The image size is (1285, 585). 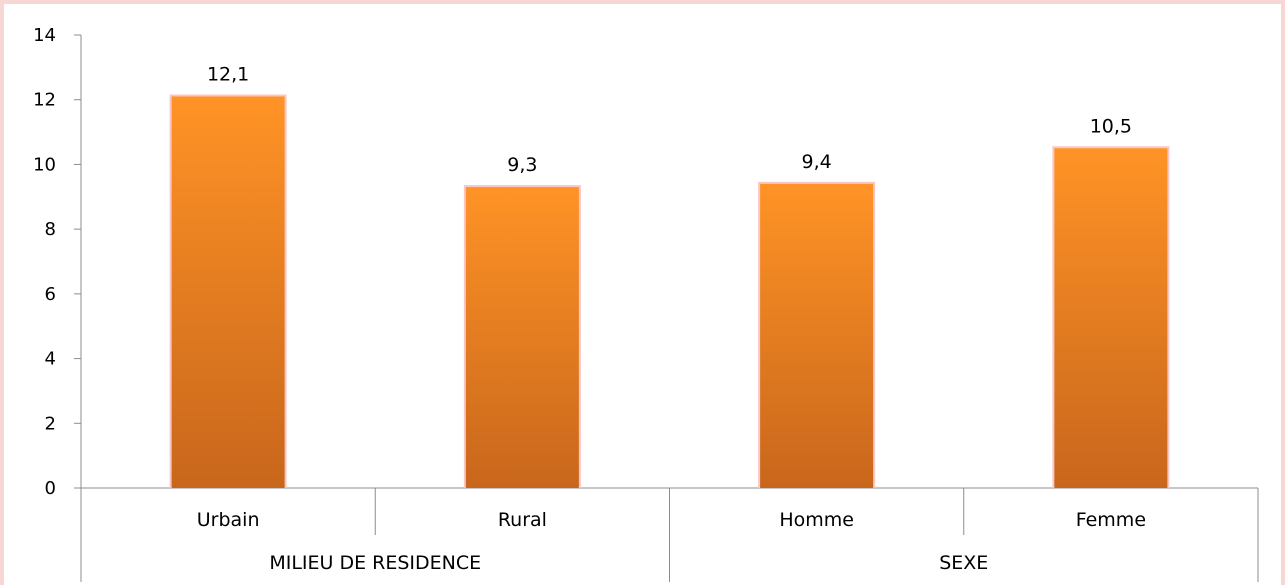 I want to click on data-label: 9,3, so click(x=522, y=165).